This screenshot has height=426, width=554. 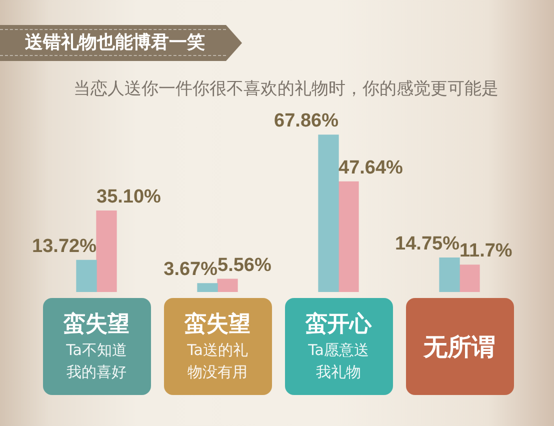 What do you see at coordinates (129, 197) in the screenshot?
I see `data-label: 35.10%` at bounding box center [129, 197].